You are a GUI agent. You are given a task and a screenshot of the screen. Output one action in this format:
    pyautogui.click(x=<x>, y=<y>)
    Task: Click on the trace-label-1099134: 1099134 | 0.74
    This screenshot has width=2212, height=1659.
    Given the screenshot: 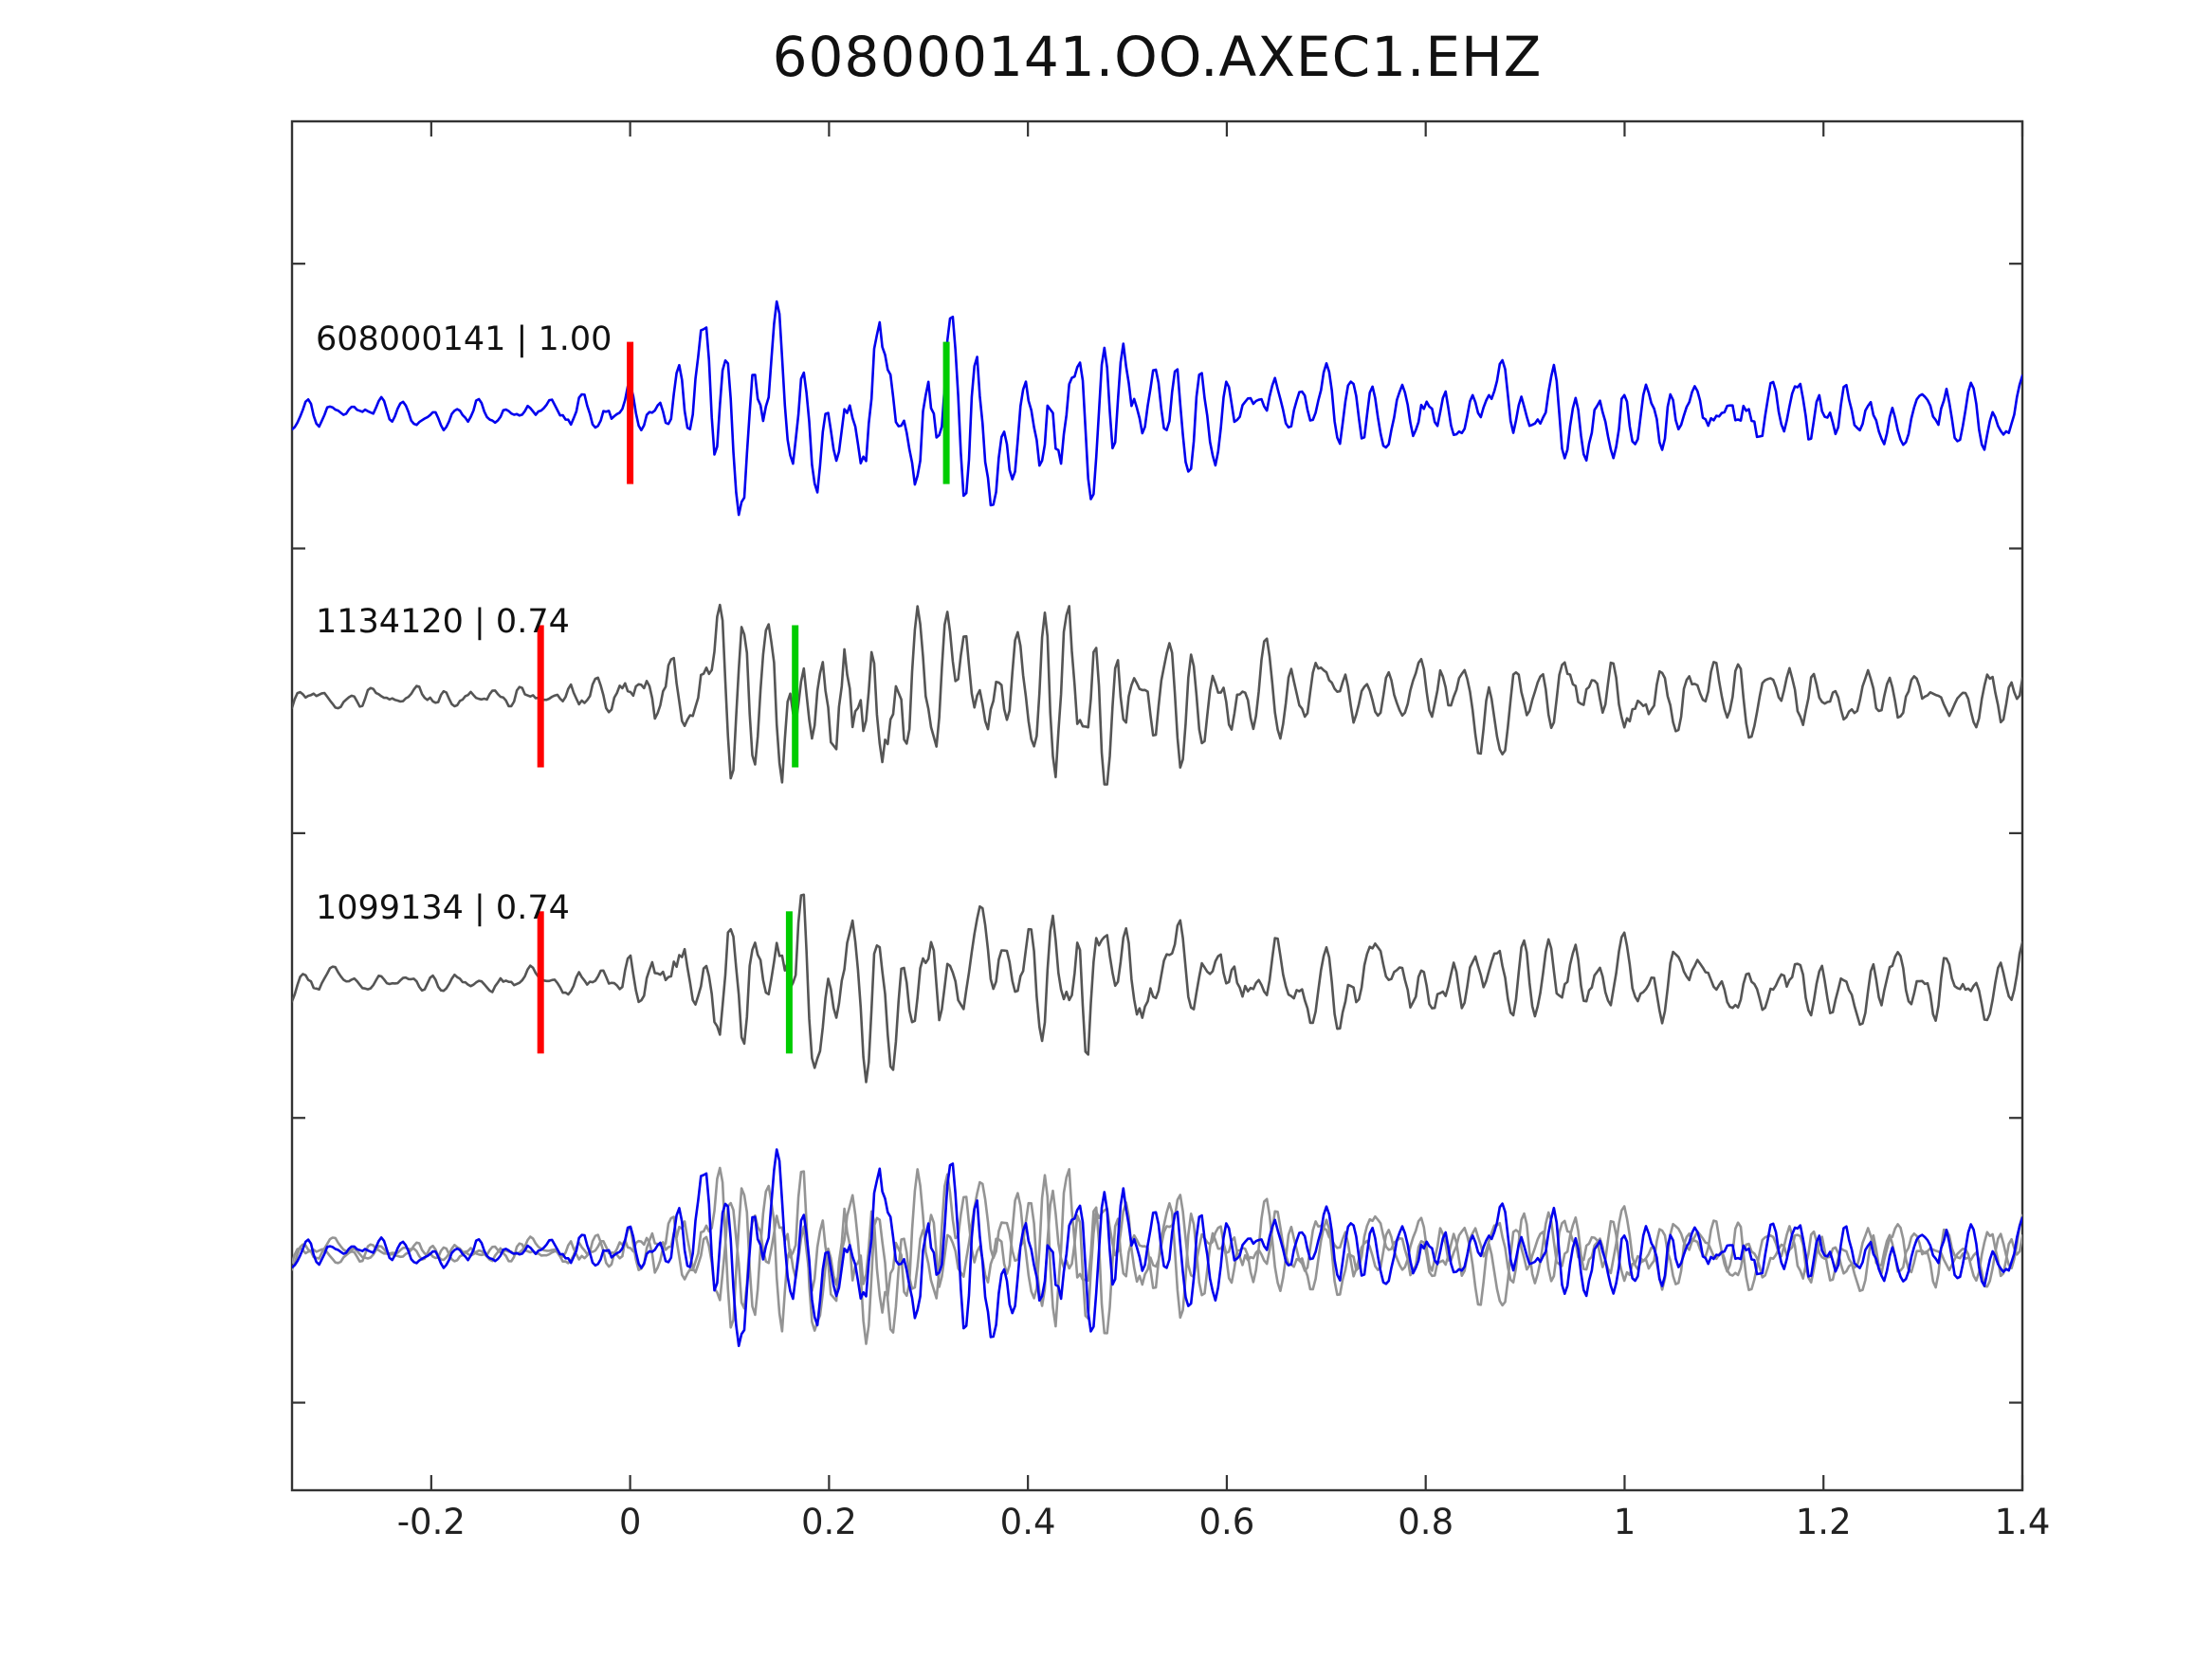 What is the action you would take?
    pyautogui.click(x=443, y=908)
    